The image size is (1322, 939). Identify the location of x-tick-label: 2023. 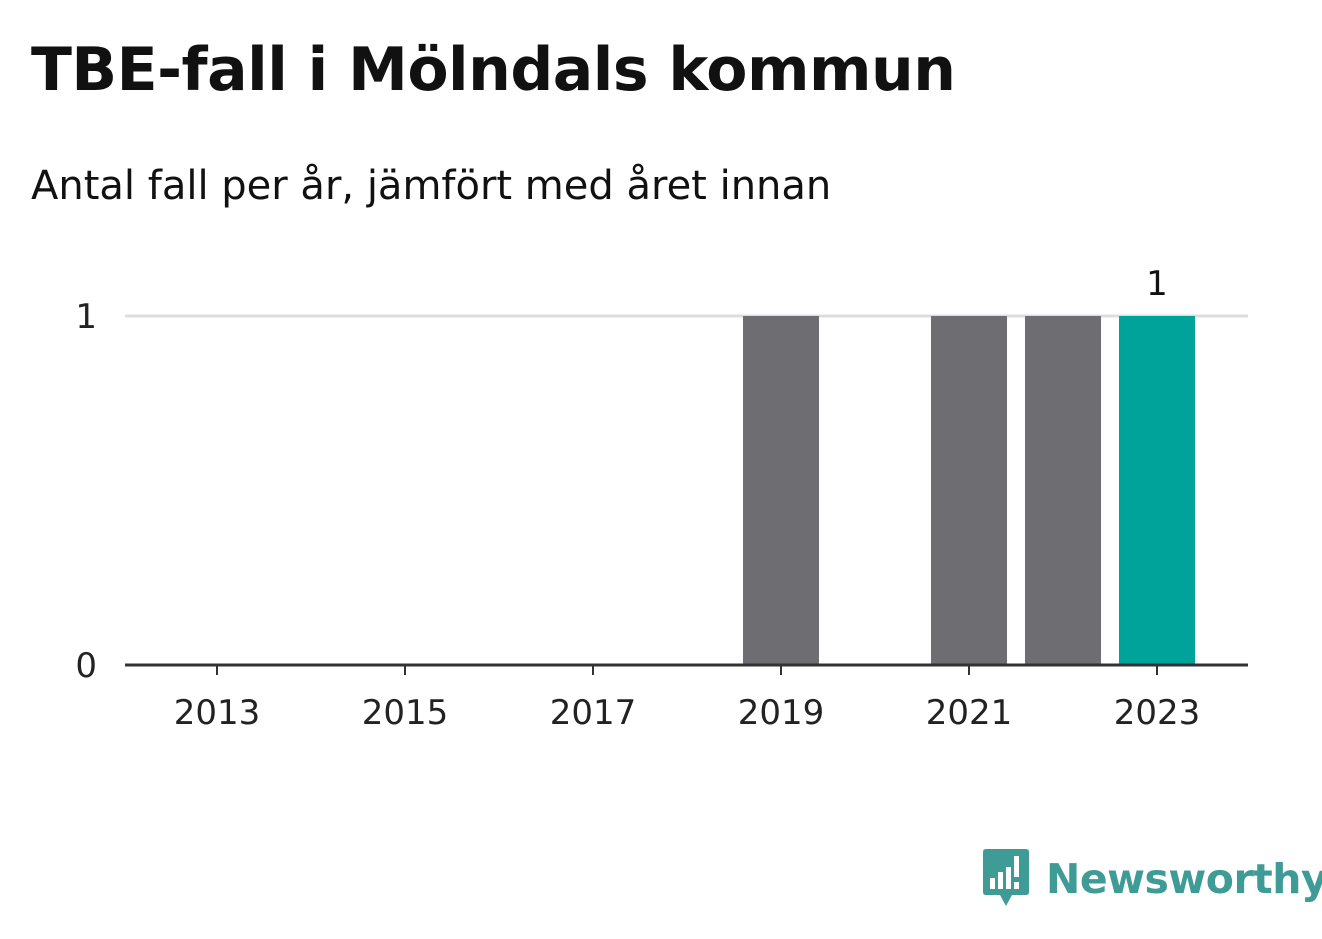
(1157, 713).